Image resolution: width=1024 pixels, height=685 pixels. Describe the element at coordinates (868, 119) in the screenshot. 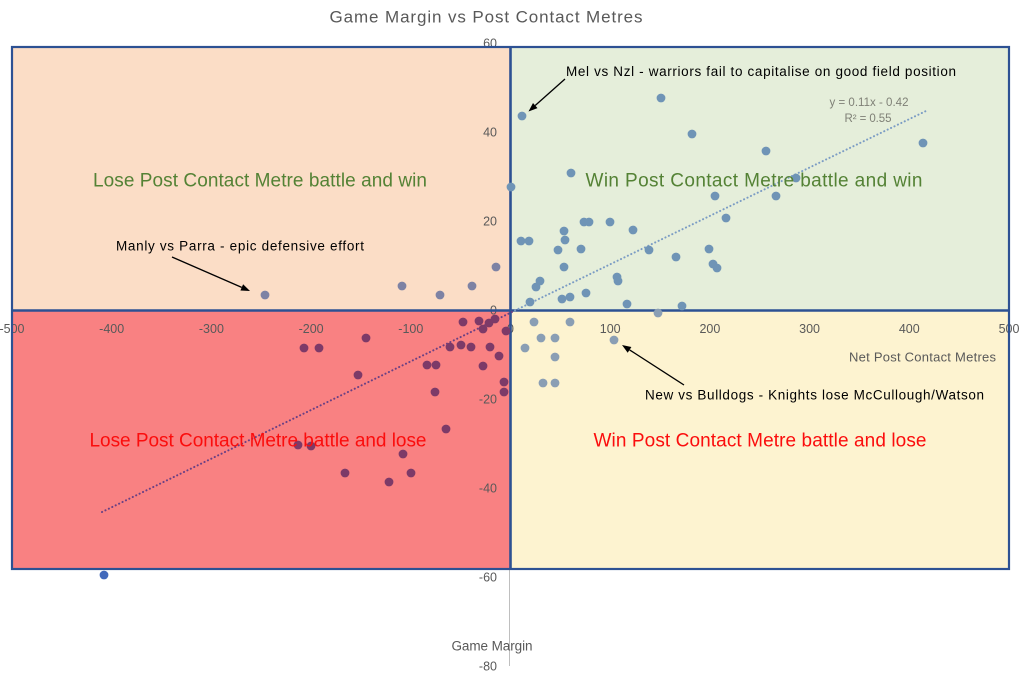

I see `svg-text: R² = 0.55` at that location.